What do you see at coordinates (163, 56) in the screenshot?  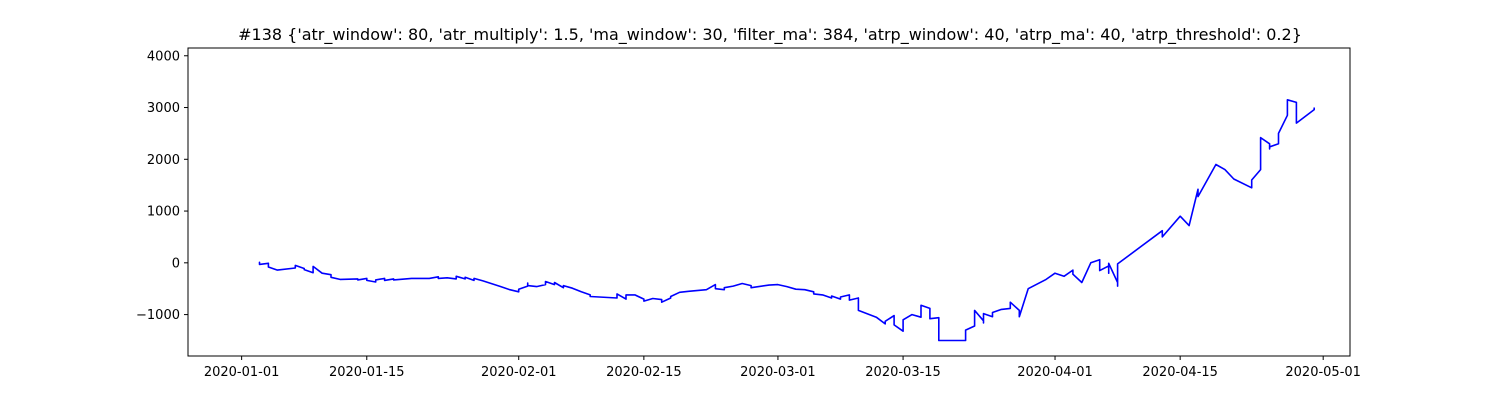 I see `y-tick-label: 4000` at bounding box center [163, 56].